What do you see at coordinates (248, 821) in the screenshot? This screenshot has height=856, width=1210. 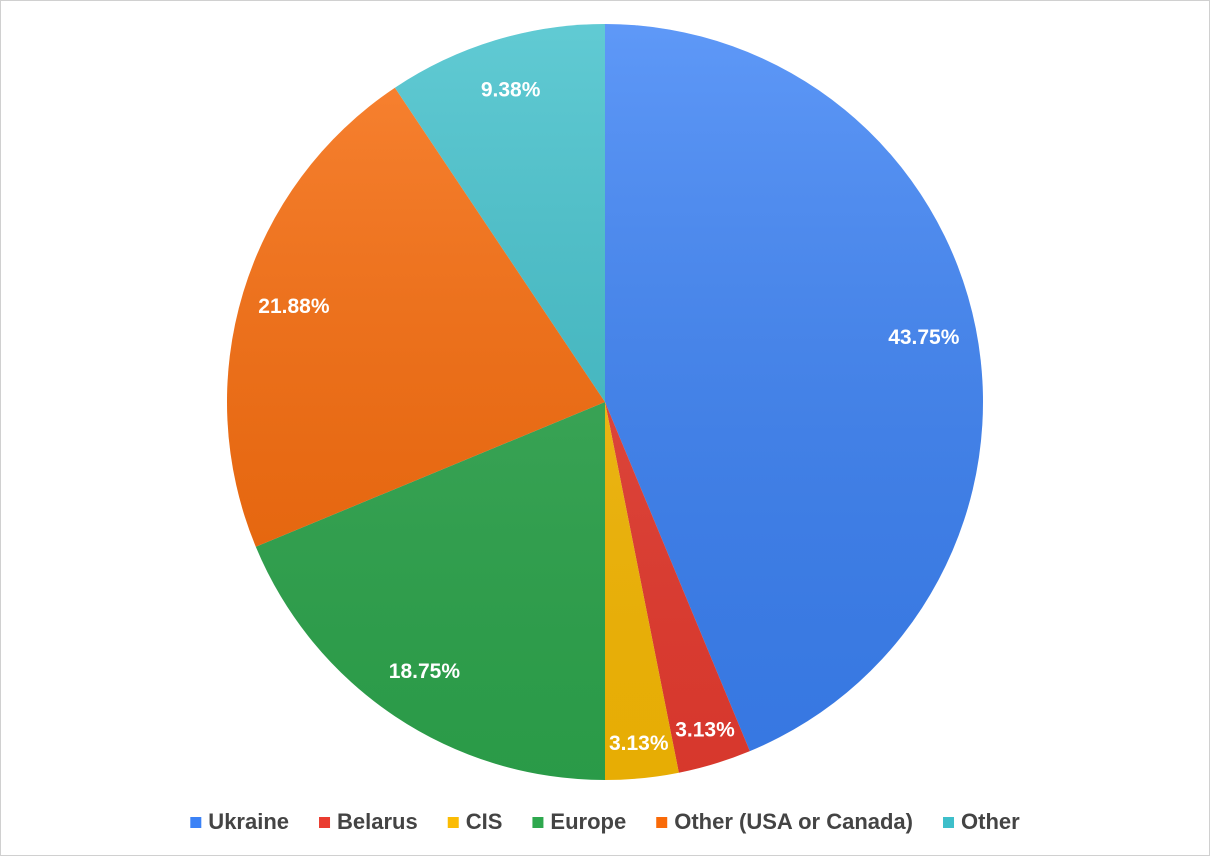 I see `legend-label: Ukraine` at bounding box center [248, 821].